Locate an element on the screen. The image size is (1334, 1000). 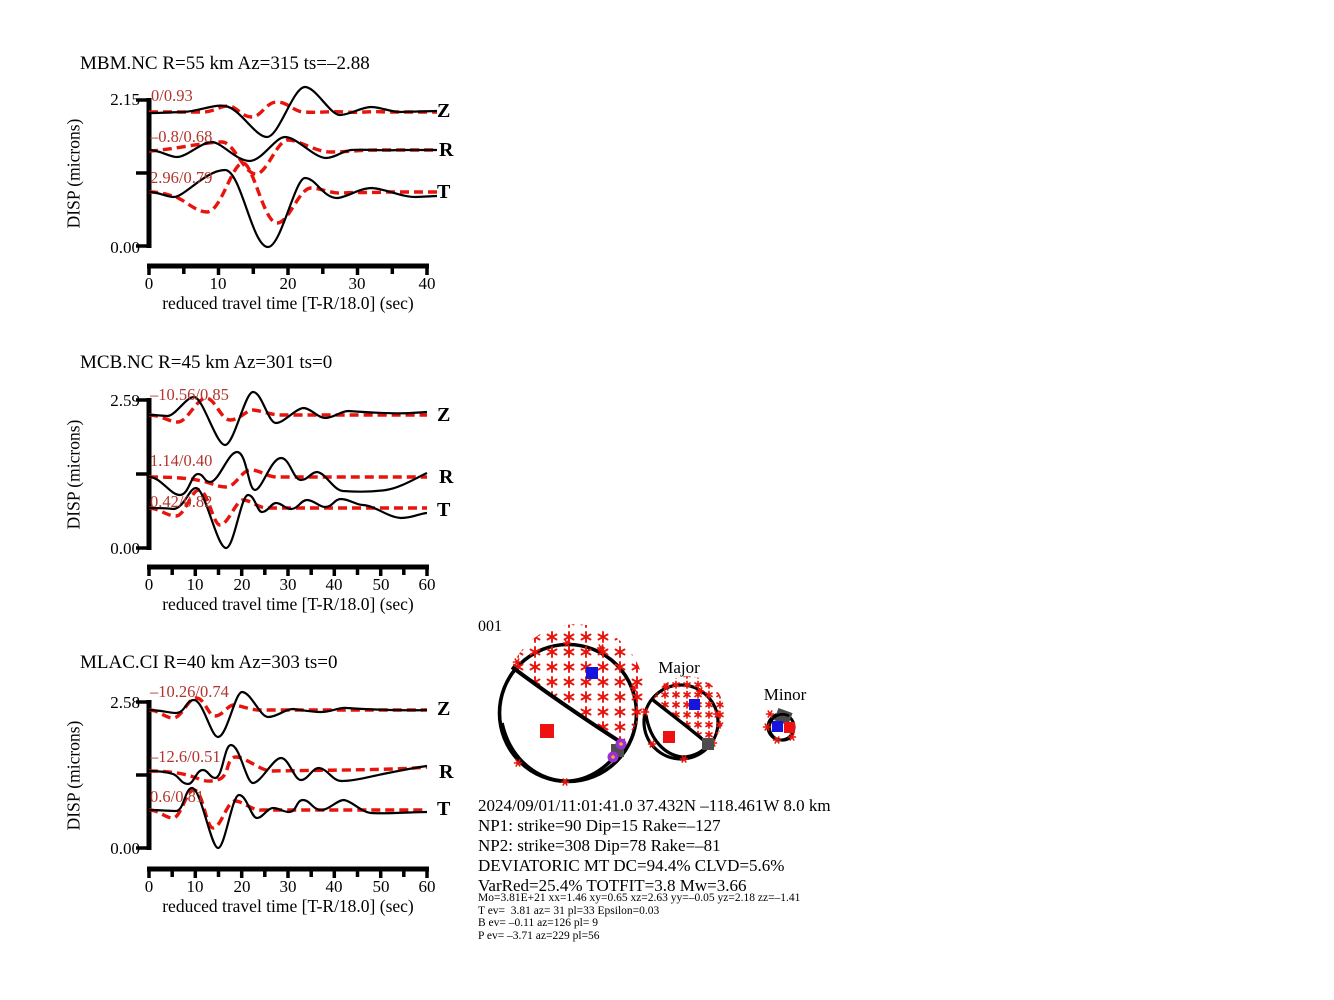
panel3-xtick: 30 is located at coordinates (288, 886).